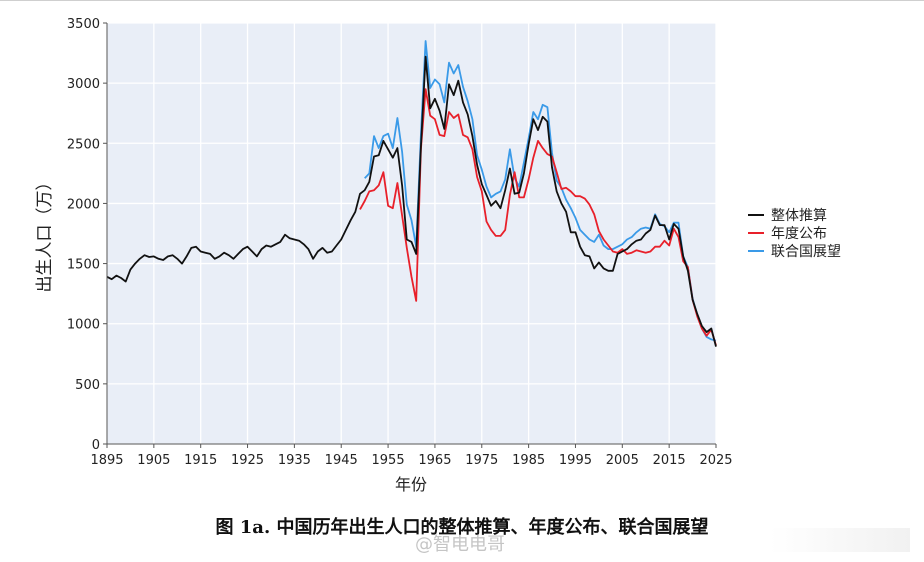 This screenshot has height=562, width=924. I want to click on x-tick-label: 1925, so click(247, 460).